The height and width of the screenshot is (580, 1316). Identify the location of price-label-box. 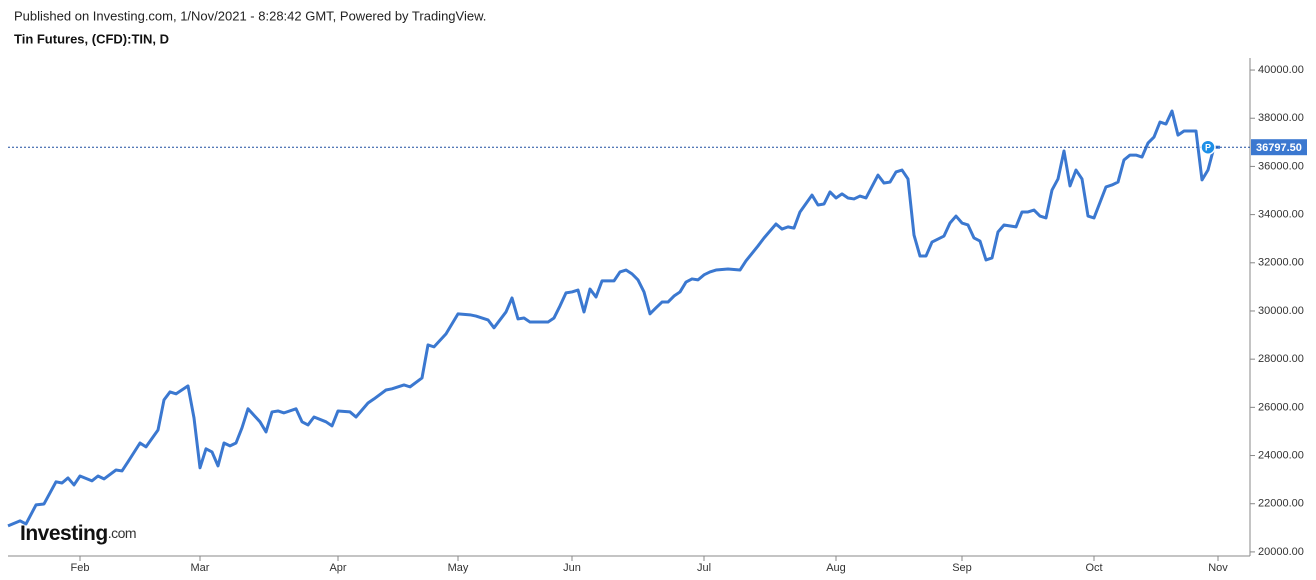
(1279, 147).